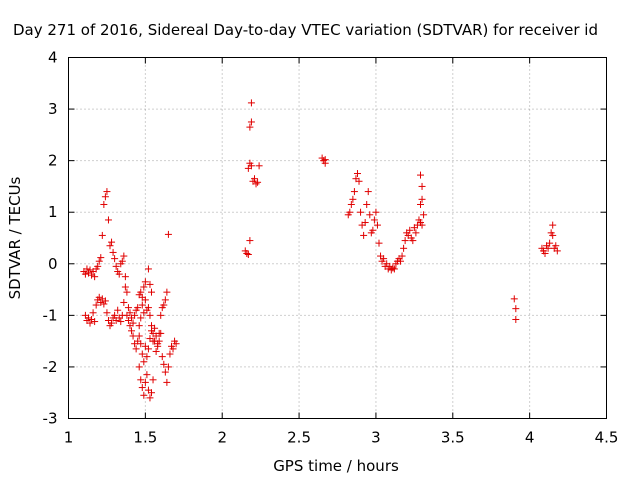 This screenshot has width=640, height=480. Describe the element at coordinates (145, 438) in the screenshot. I see `x-tick-label: 1.5` at that location.